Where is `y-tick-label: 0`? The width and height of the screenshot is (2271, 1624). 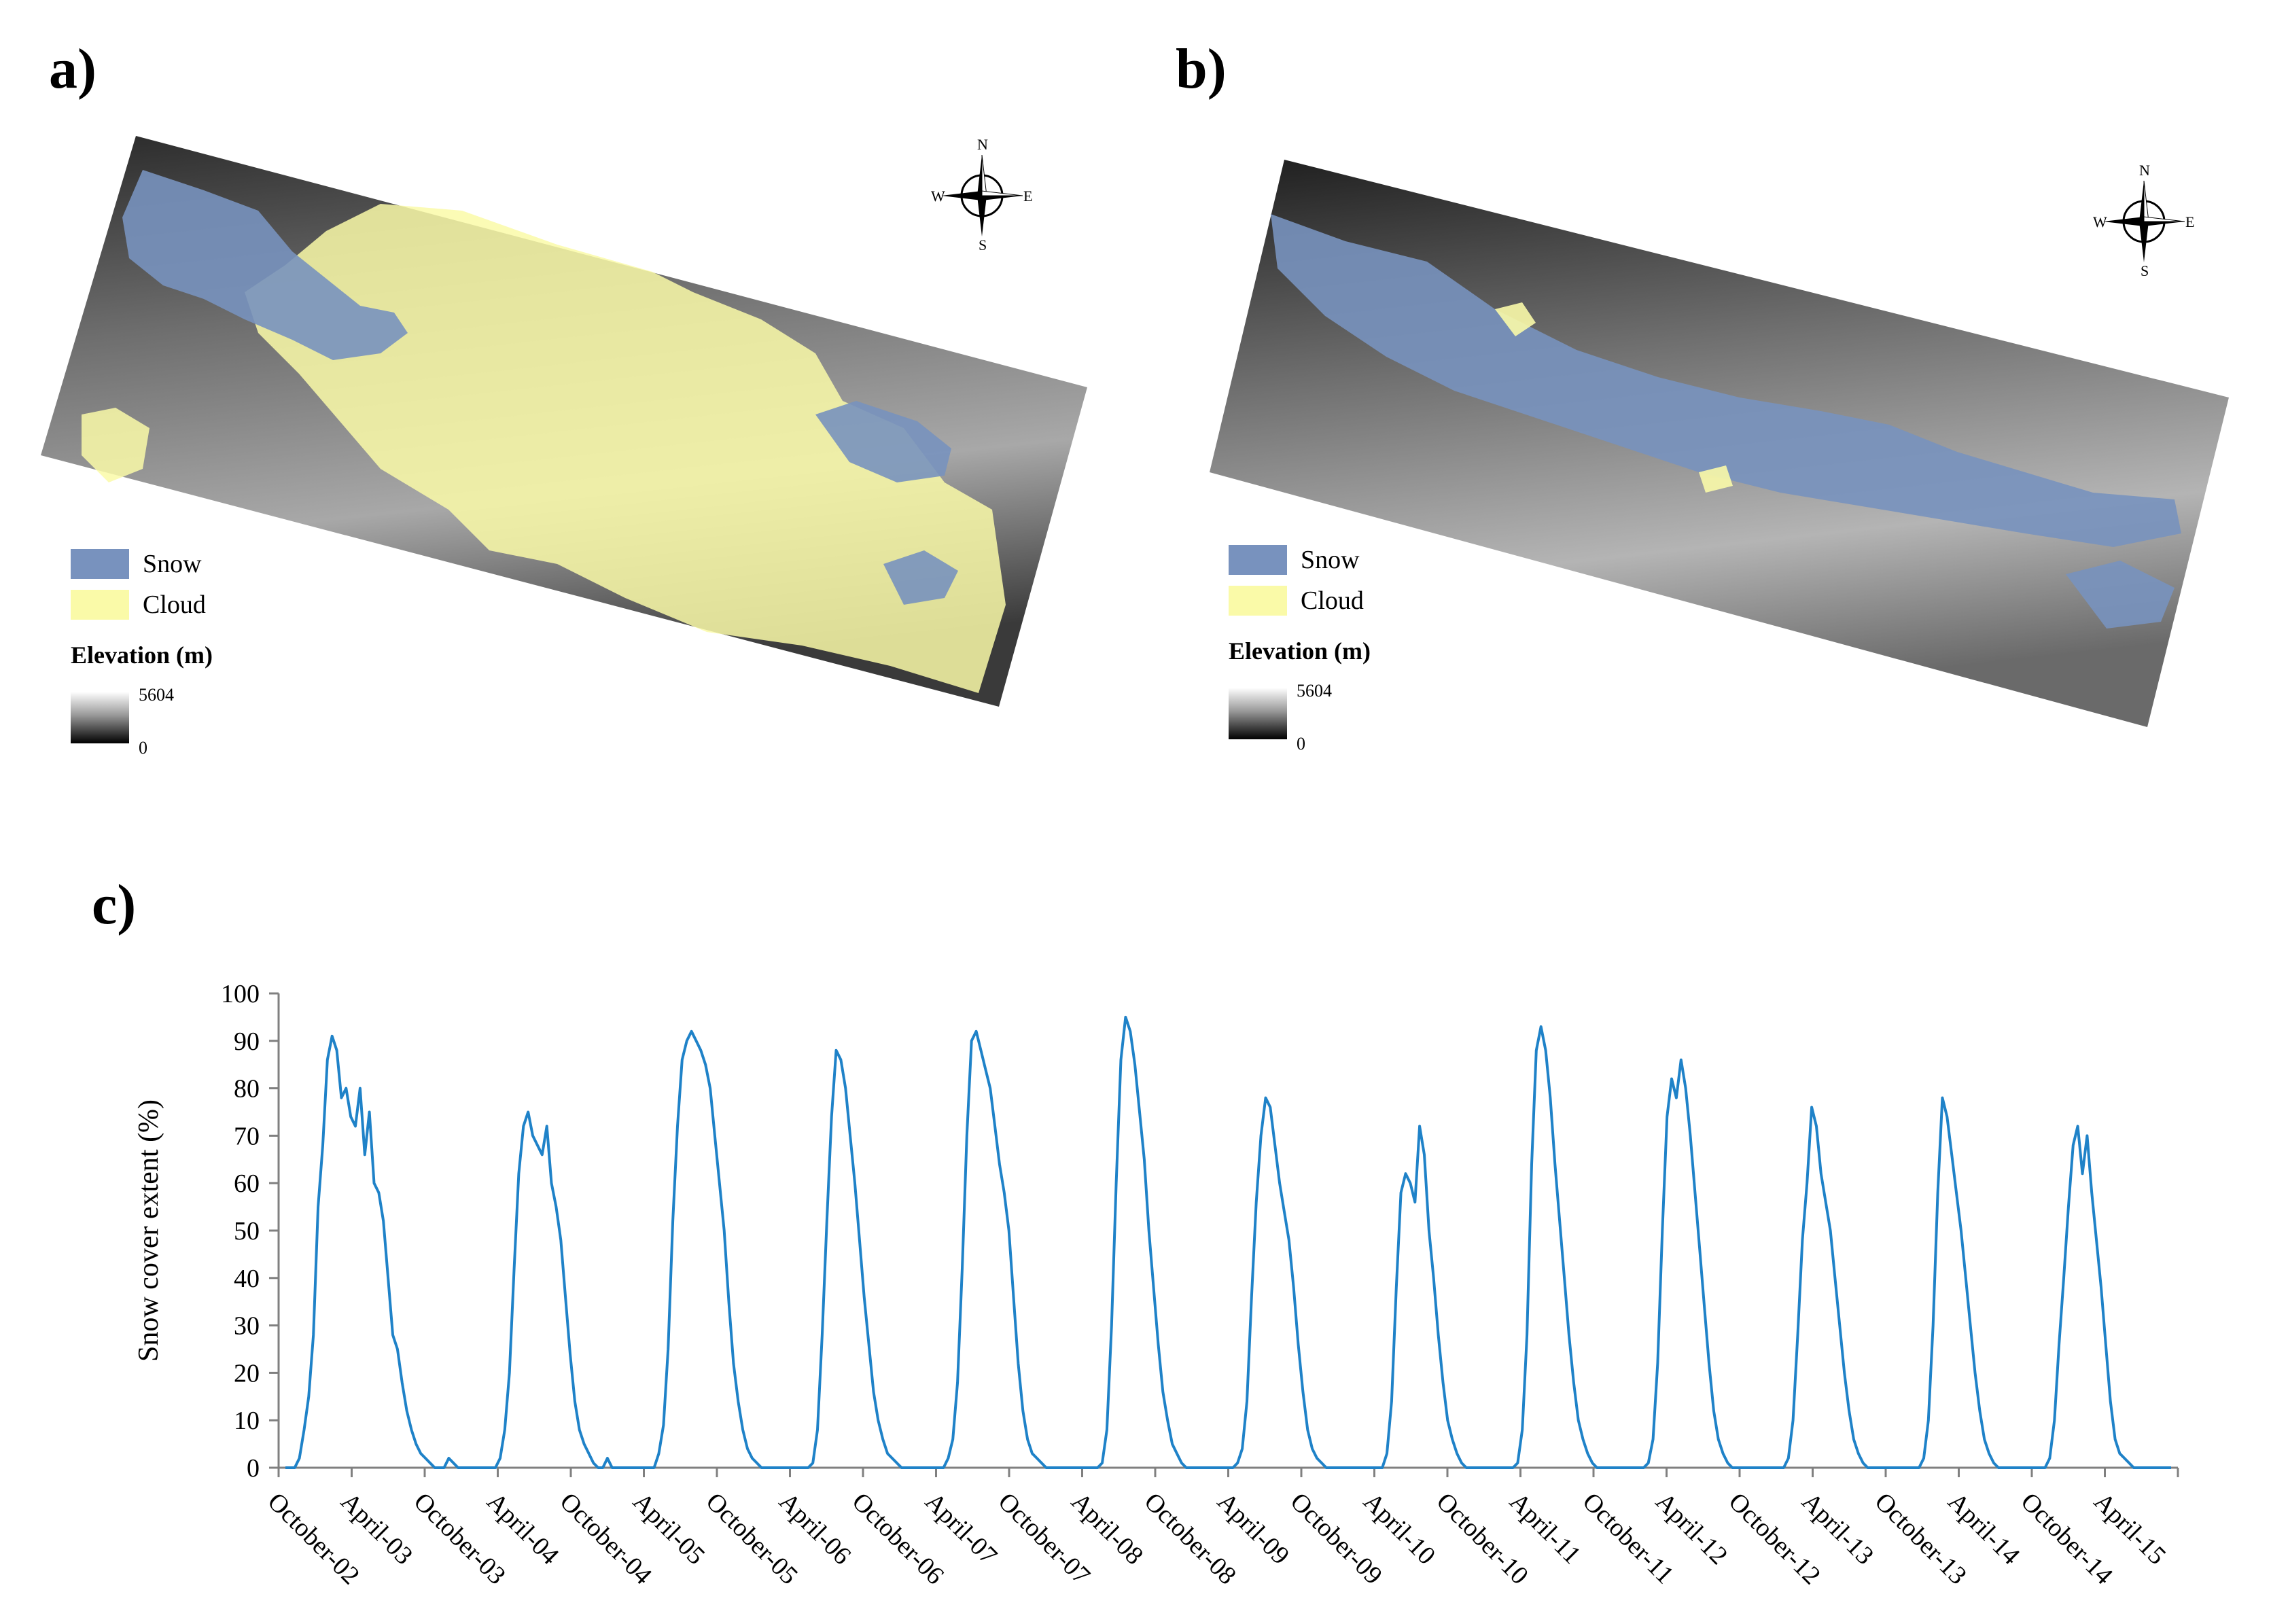 y-tick-label: 0 is located at coordinates (253, 1468).